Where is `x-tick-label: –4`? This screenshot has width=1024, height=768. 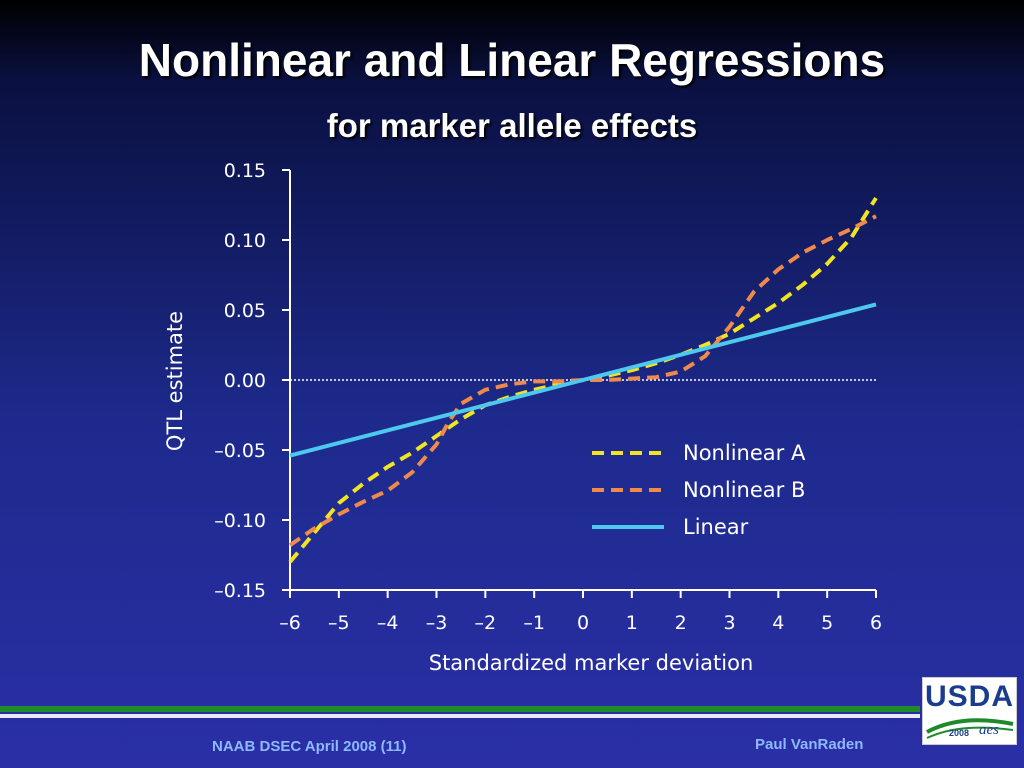 x-tick-label: –4 is located at coordinates (388, 623).